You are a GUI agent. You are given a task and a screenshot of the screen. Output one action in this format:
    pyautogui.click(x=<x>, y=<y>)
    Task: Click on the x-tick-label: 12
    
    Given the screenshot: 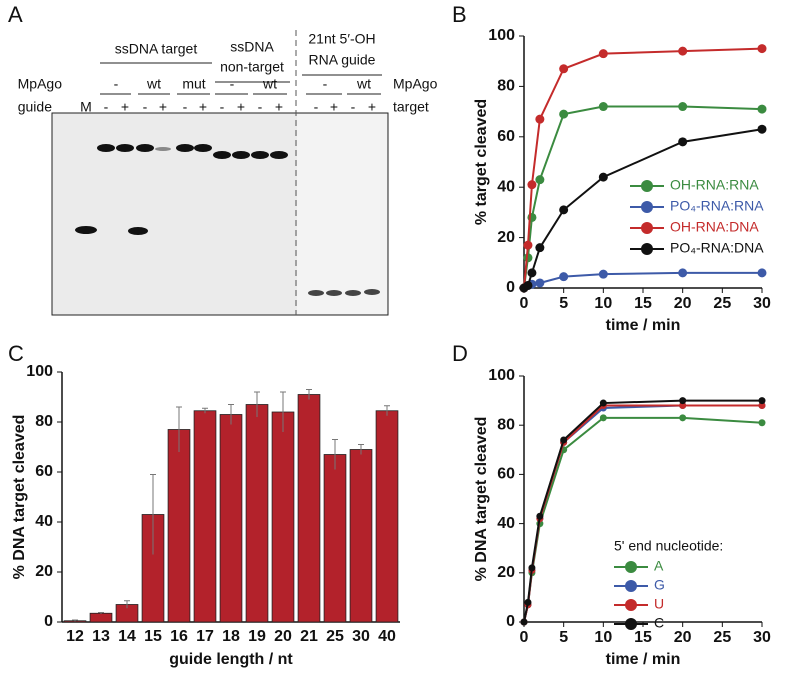 What is the action you would take?
    pyautogui.click(x=75, y=636)
    